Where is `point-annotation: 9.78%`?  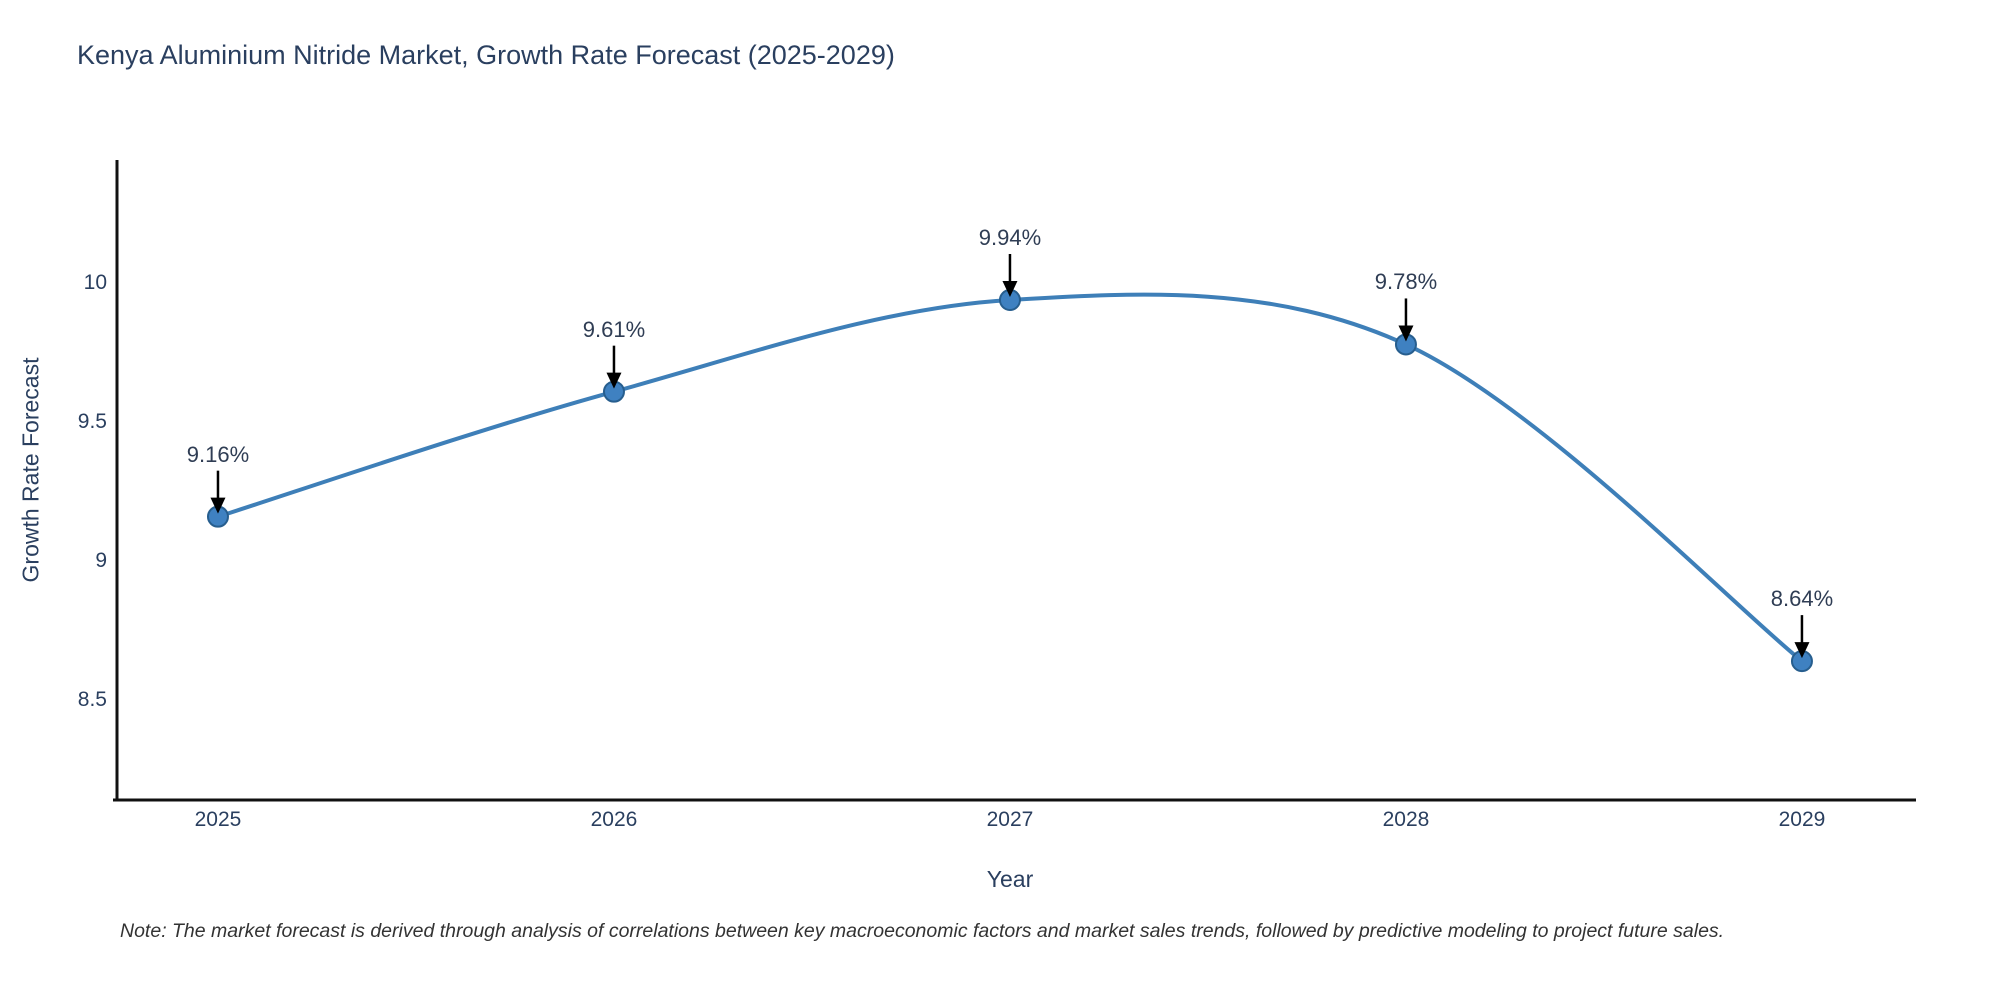
point-annotation: 9.78% is located at coordinates (1406, 282).